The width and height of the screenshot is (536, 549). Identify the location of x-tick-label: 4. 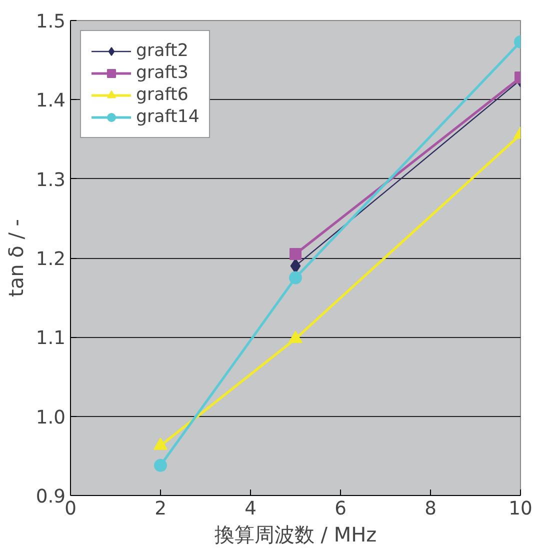
(250, 509).